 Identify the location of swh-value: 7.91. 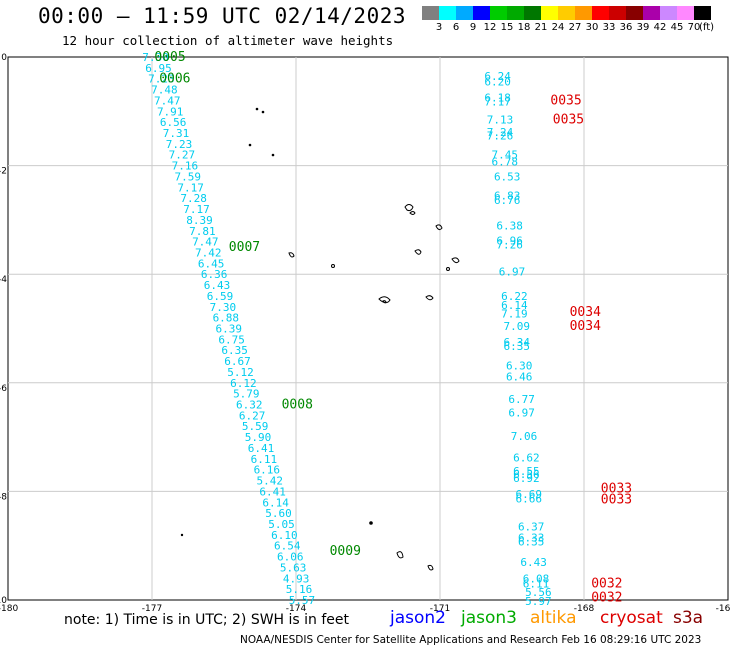
(170, 111).